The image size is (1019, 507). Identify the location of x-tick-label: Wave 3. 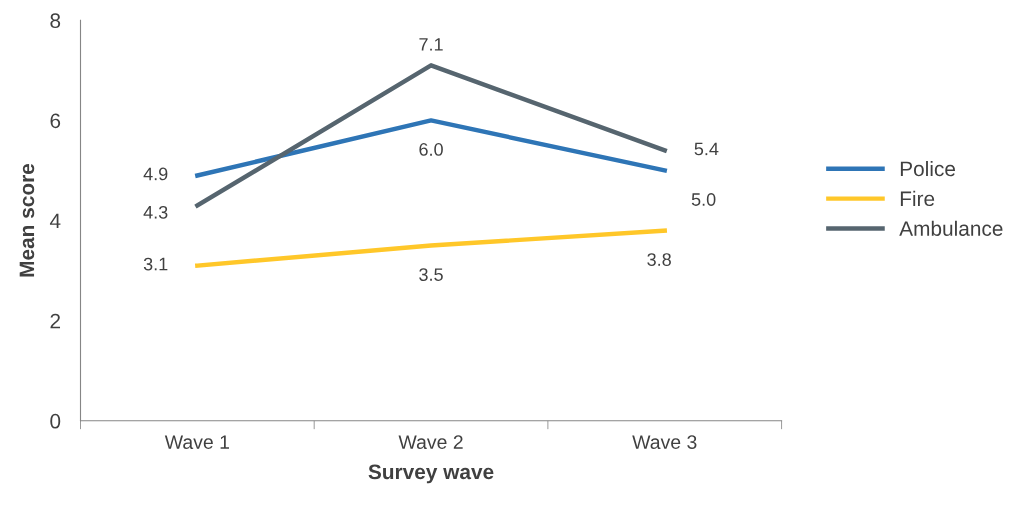
(664, 442).